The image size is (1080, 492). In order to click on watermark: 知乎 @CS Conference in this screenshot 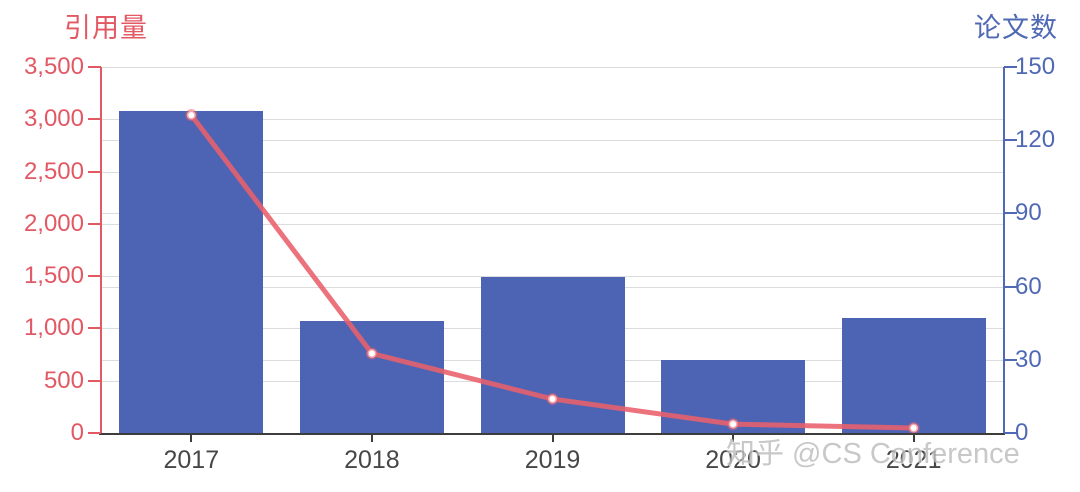, I will do `click(873, 454)`.